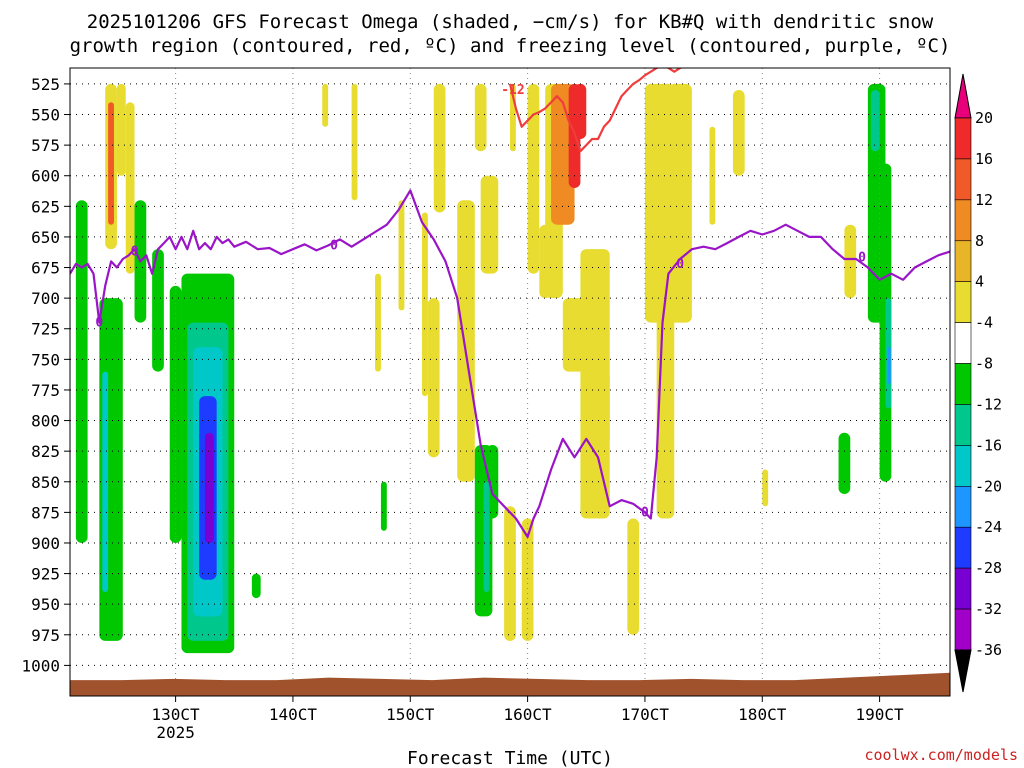 The image size is (1024, 768). What do you see at coordinates (510, 684) in the screenshot?
I see `terrain-surface` at bounding box center [510, 684].